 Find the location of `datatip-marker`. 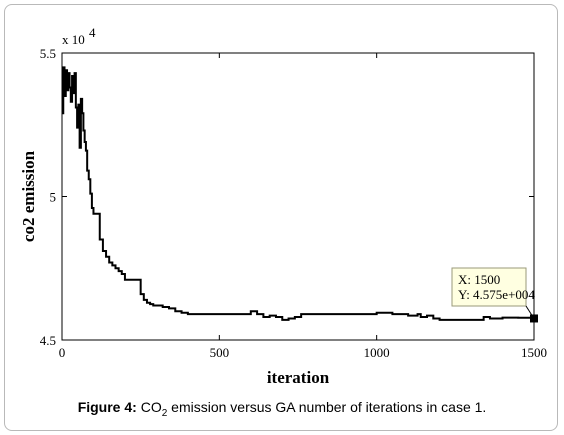

datatip-marker is located at coordinates (534, 318).